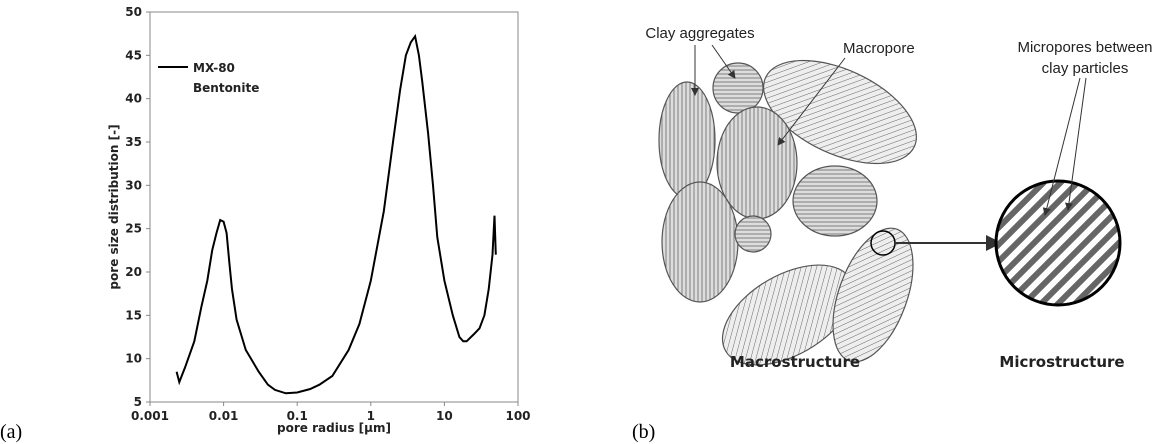  Describe the element at coordinates (226, 88) in the screenshot. I see `legend-note: Bentonite` at that location.